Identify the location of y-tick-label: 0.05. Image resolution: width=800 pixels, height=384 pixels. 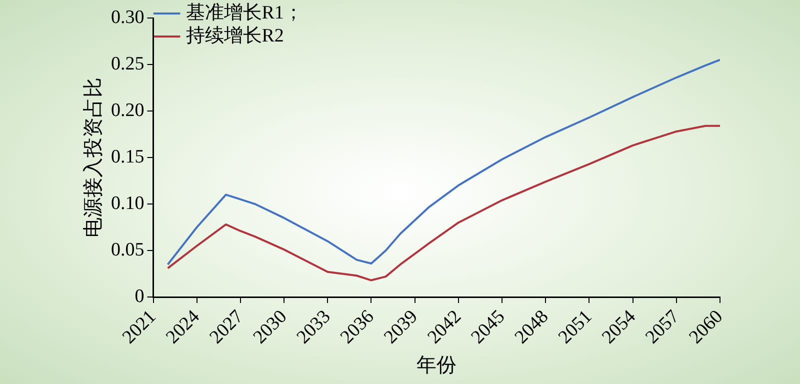
(127, 249).